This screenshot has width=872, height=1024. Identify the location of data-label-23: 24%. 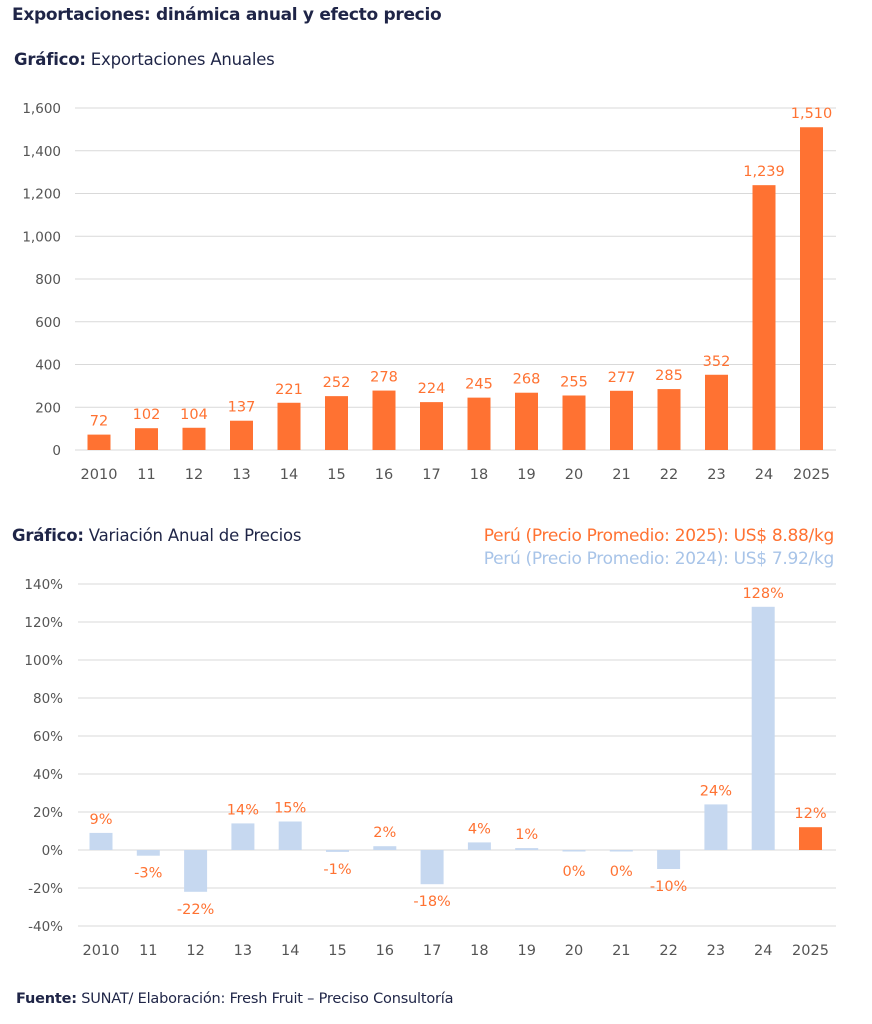
(716, 791).